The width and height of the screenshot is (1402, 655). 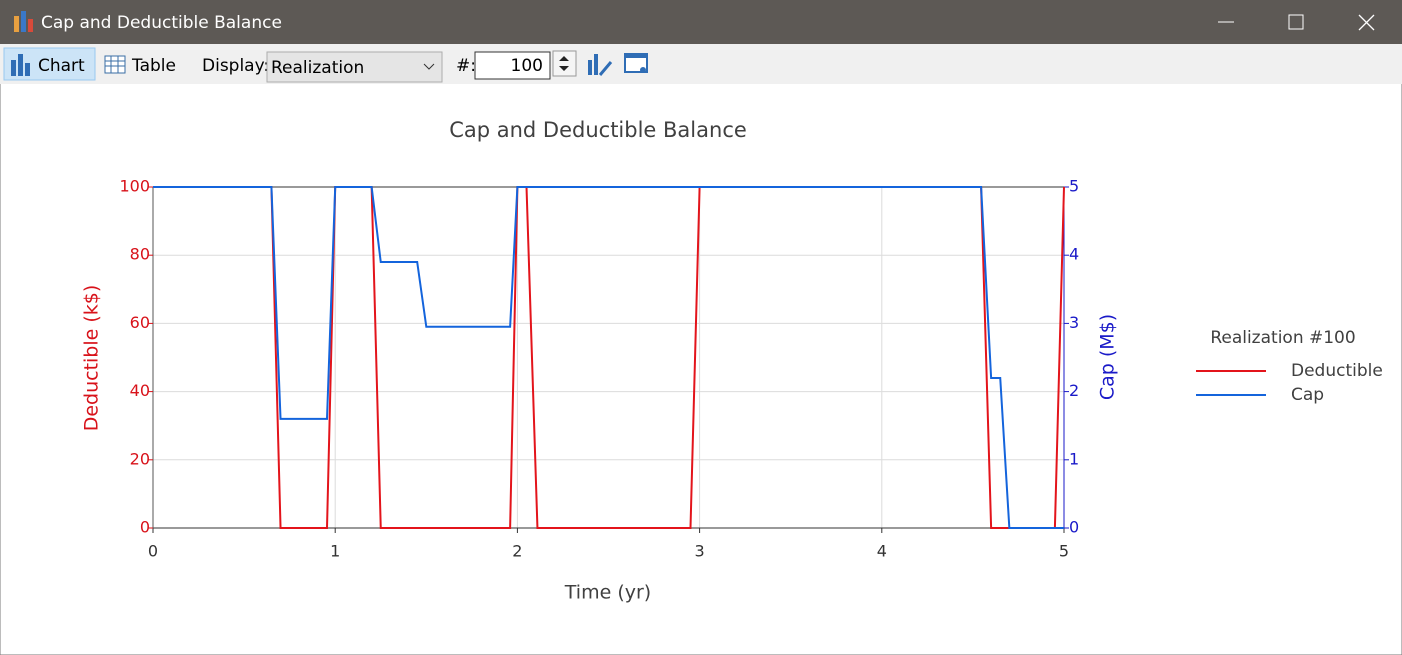 I want to click on number-input, so click(x=512, y=65).